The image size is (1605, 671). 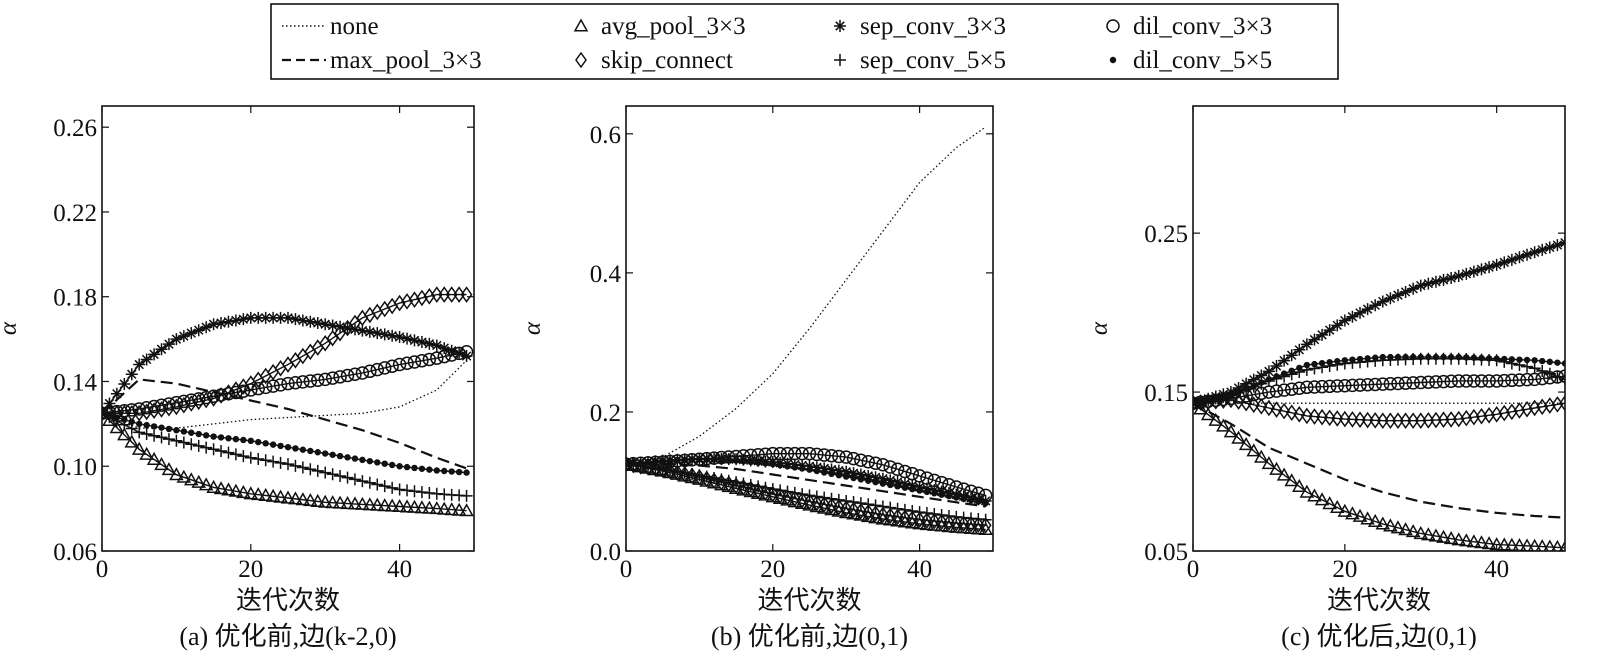 I want to click on plot-area, so click(x=809, y=330).